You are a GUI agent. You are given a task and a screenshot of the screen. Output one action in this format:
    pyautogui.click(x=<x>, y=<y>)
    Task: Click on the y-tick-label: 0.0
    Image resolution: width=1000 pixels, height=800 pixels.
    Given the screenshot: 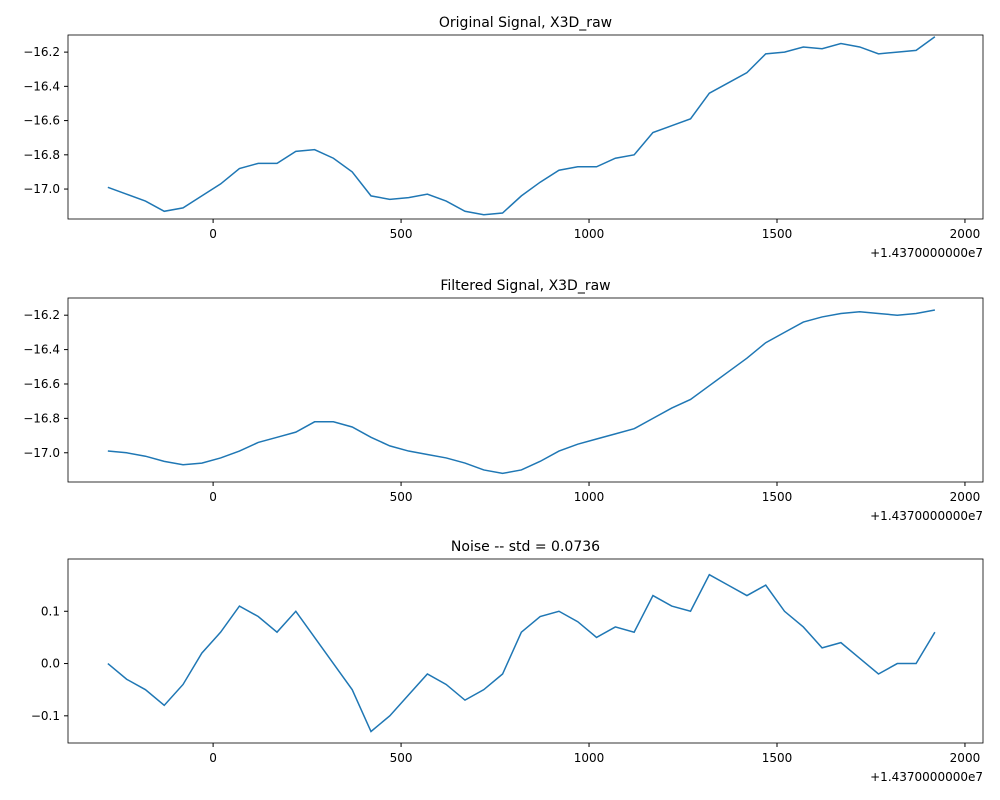 What is the action you would take?
    pyautogui.click(x=50, y=664)
    